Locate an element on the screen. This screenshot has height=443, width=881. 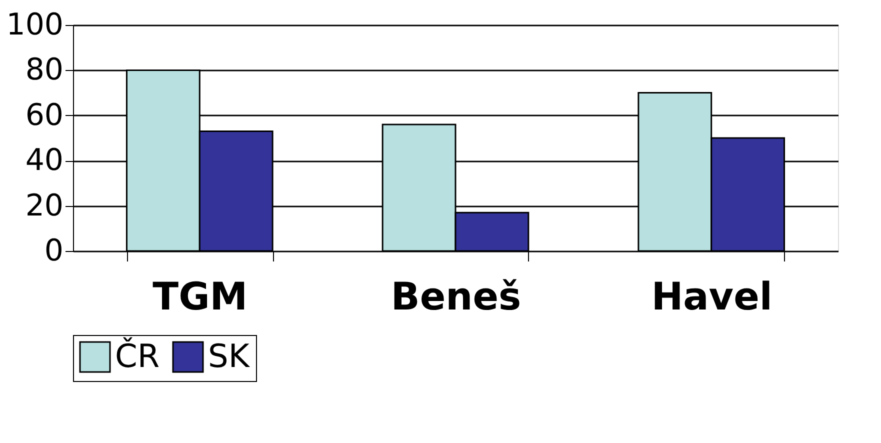
y-tick-label: 40 is located at coordinates (44, 160).